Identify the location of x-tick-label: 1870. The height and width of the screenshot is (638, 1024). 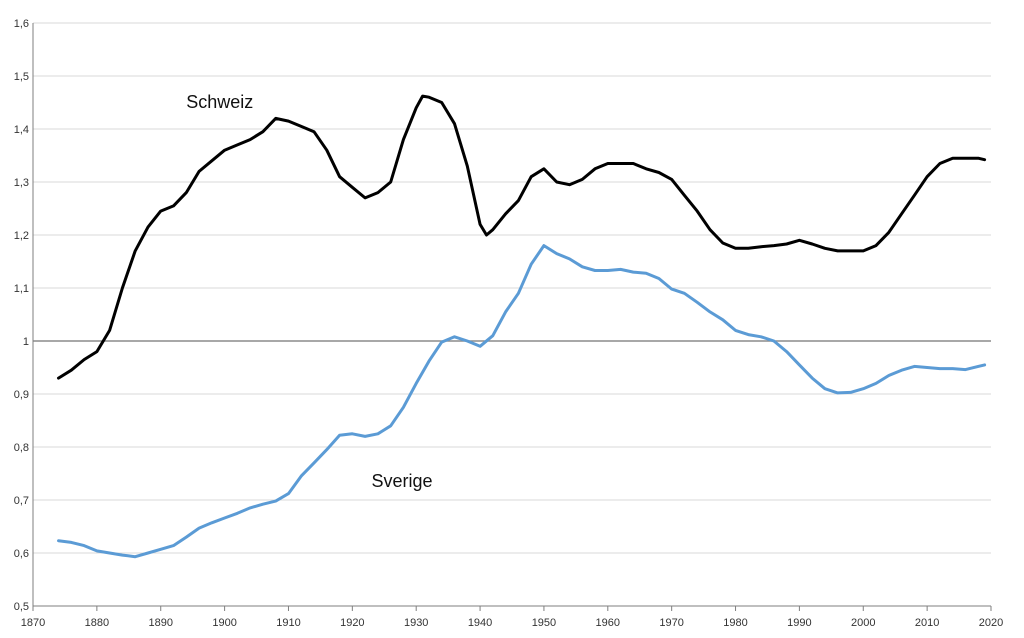
(33, 623).